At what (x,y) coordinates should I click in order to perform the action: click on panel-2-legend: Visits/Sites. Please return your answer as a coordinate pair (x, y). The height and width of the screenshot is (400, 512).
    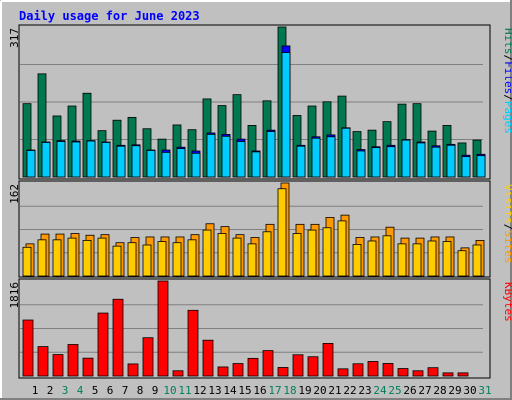
    Looking at the image, I should click on (507, 224).